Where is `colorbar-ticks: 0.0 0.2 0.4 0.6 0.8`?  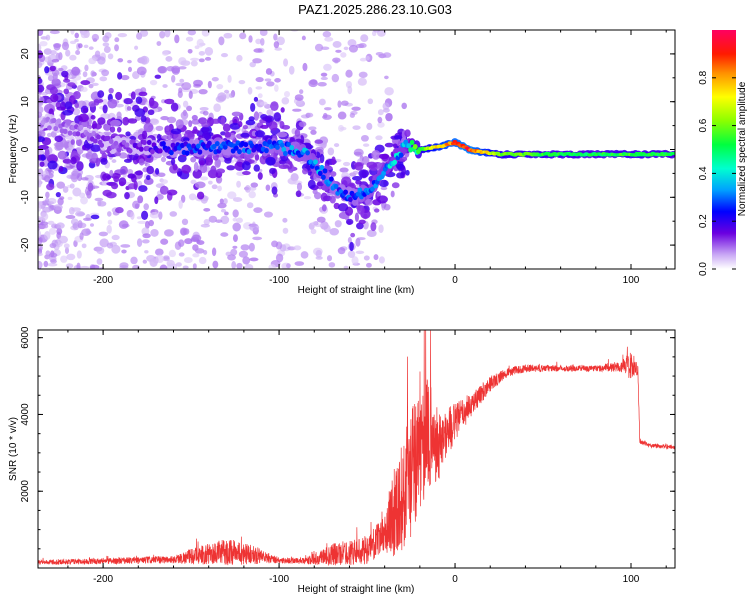
colorbar-ticks: 0.0 0.2 0.4 0.6 0.8 is located at coordinates (717, 173).